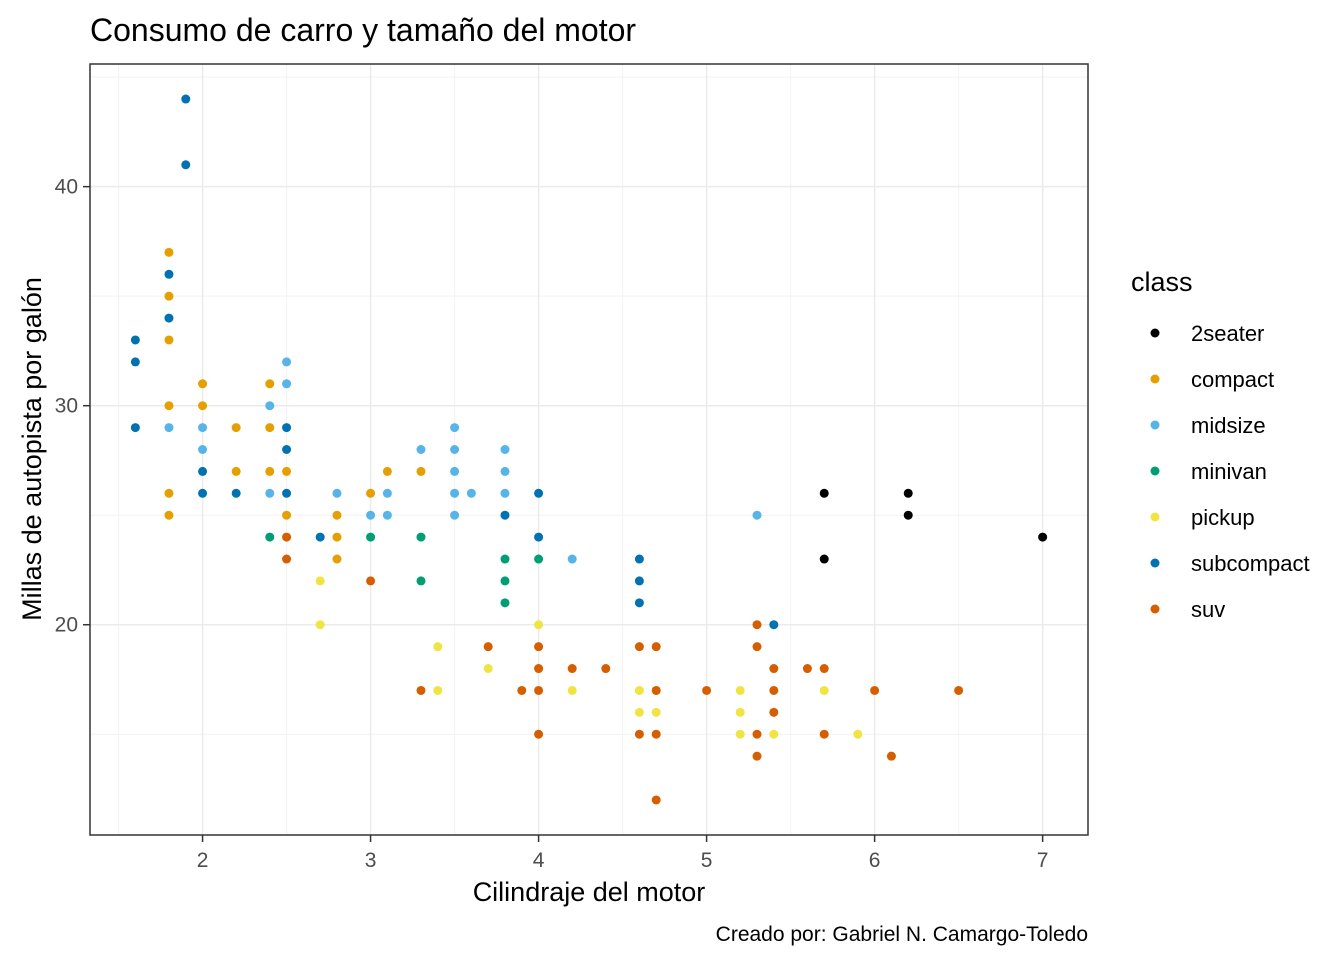  Describe the element at coordinates (72, 406) in the screenshot. I see `y-axis: 20 30 40` at that location.